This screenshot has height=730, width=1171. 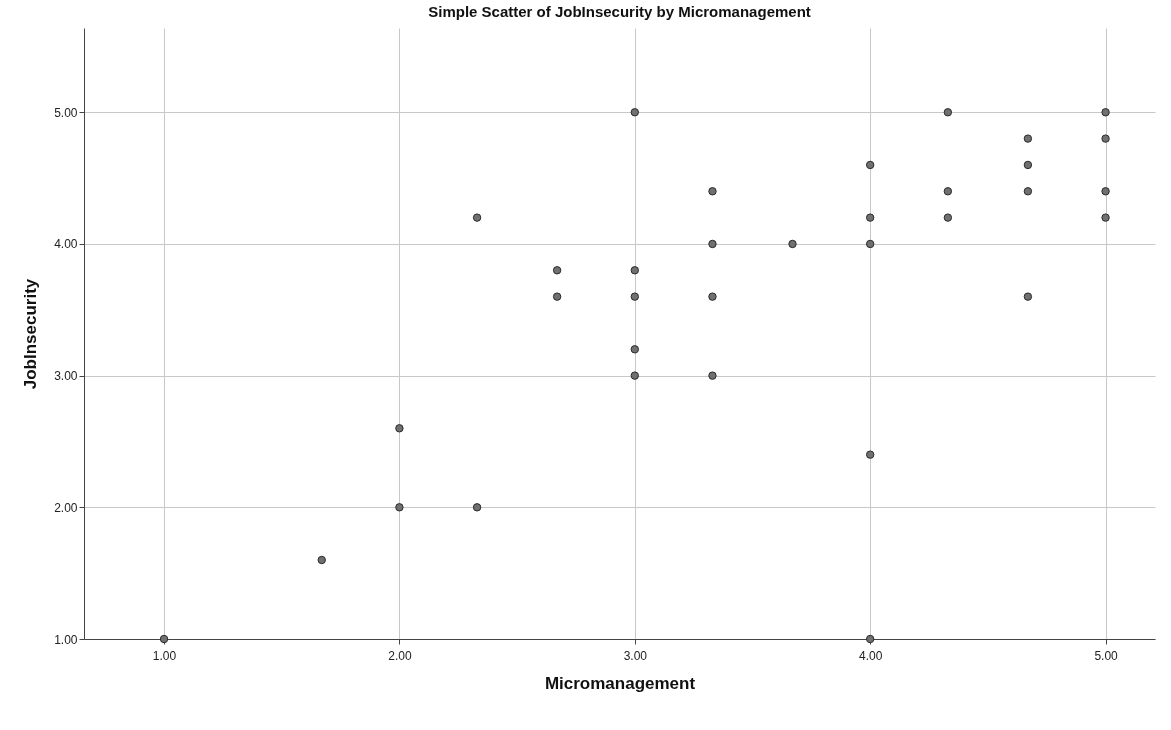 What do you see at coordinates (1106, 655) in the screenshot?
I see `x-tick-label: 5.00` at bounding box center [1106, 655].